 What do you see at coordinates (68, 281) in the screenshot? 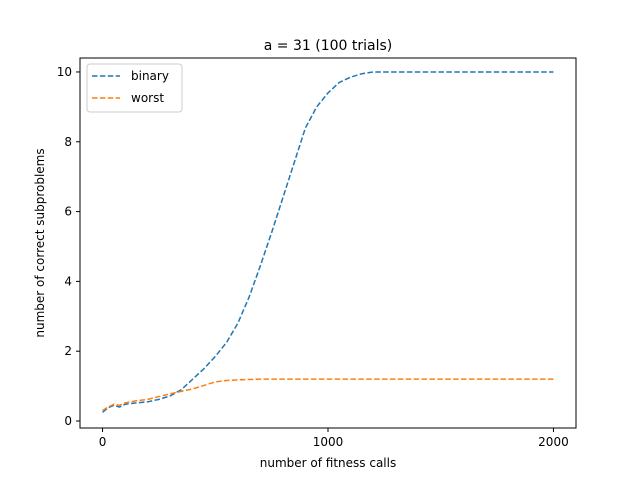
I see `y-tick-label: 4` at bounding box center [68, 281].